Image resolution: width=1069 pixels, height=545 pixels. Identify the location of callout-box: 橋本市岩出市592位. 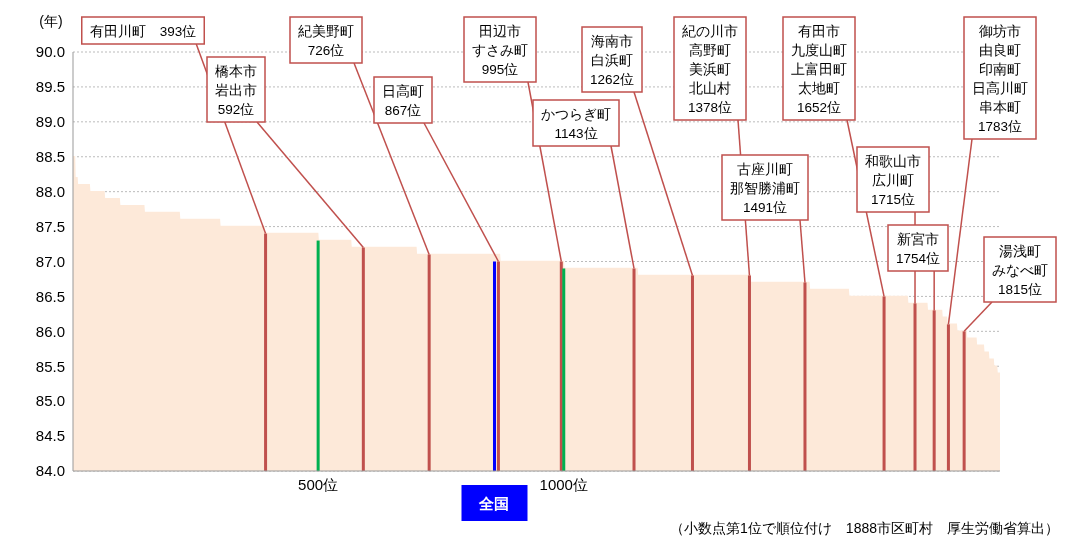
(236, 89).